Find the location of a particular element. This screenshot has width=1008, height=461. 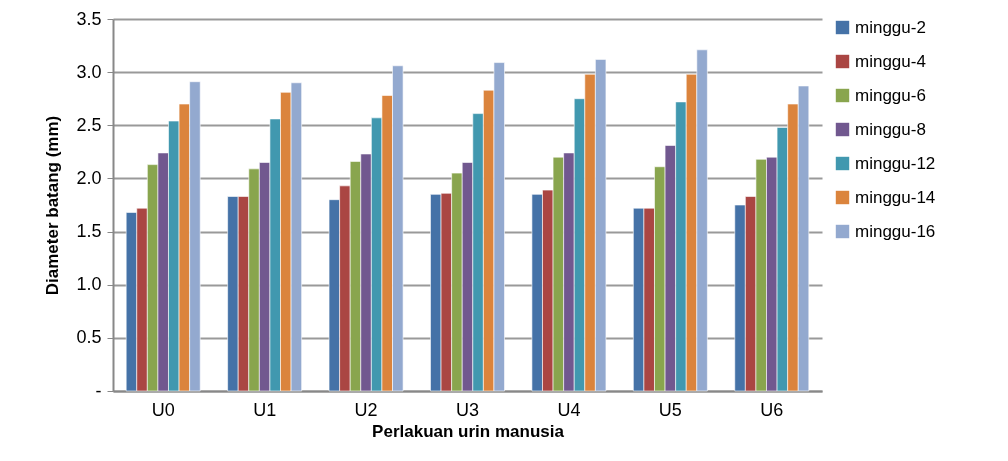

legend-label: minggu-16 is located at coordinates (895, 231).